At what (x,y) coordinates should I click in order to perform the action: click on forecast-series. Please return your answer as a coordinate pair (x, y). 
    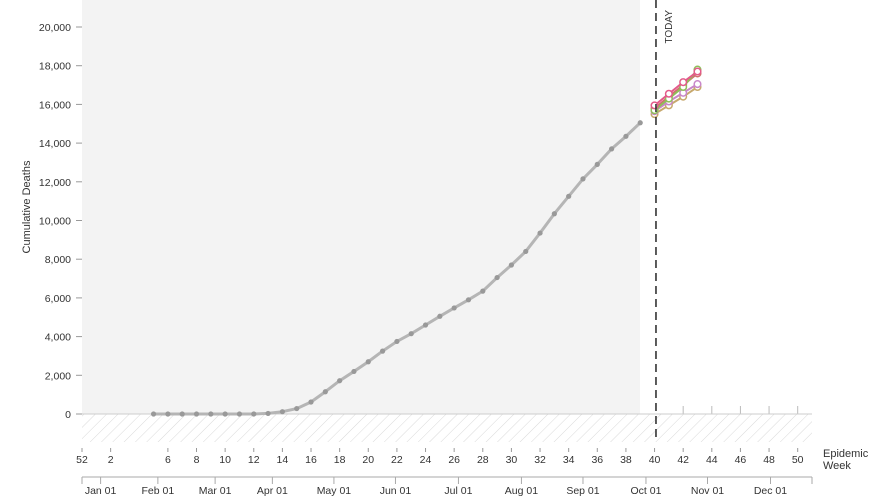
    Looking at the image, I should click on (676, 92).